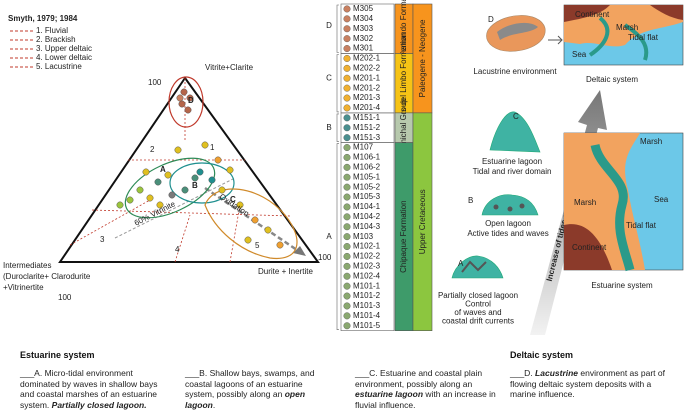 Image resolution: width=685 pixels, height=413 pixels. What do you see at coordinates (59, 66) in the screenshot?
I see `legend-entry: 5. Lacustrine` at bounding box center [59, 66].